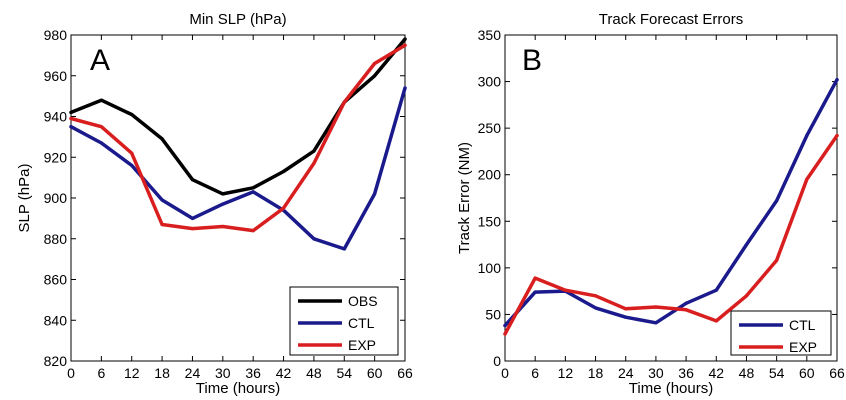  I want to click on y-axis-label: Track Error (NM), so click(464, 198).